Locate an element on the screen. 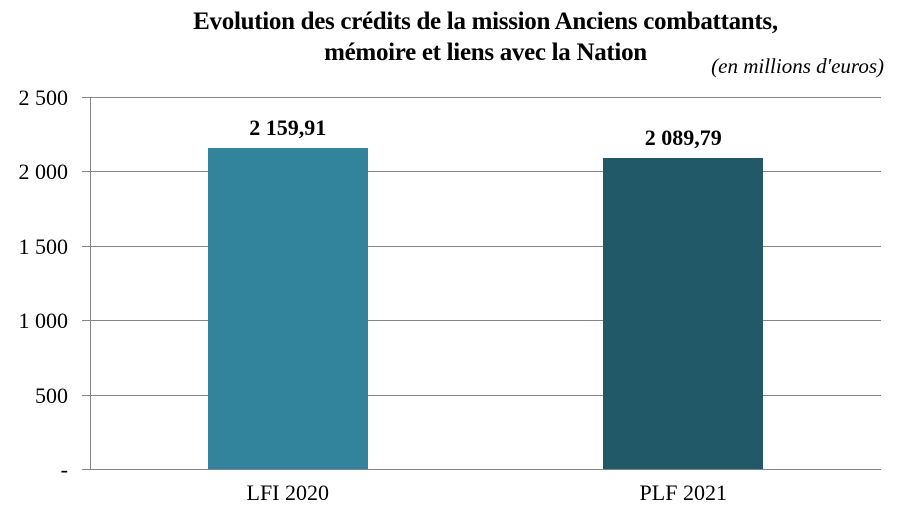 The width and height of the screenshot is (903, 523). y-tick-label-500: 500 is located at coordinates (51, 395).